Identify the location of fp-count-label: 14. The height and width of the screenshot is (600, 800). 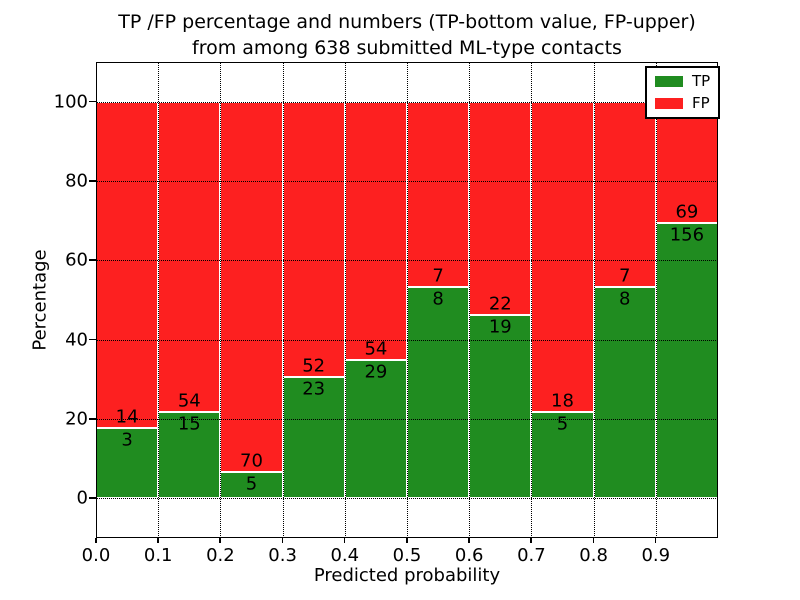
(127, 417).